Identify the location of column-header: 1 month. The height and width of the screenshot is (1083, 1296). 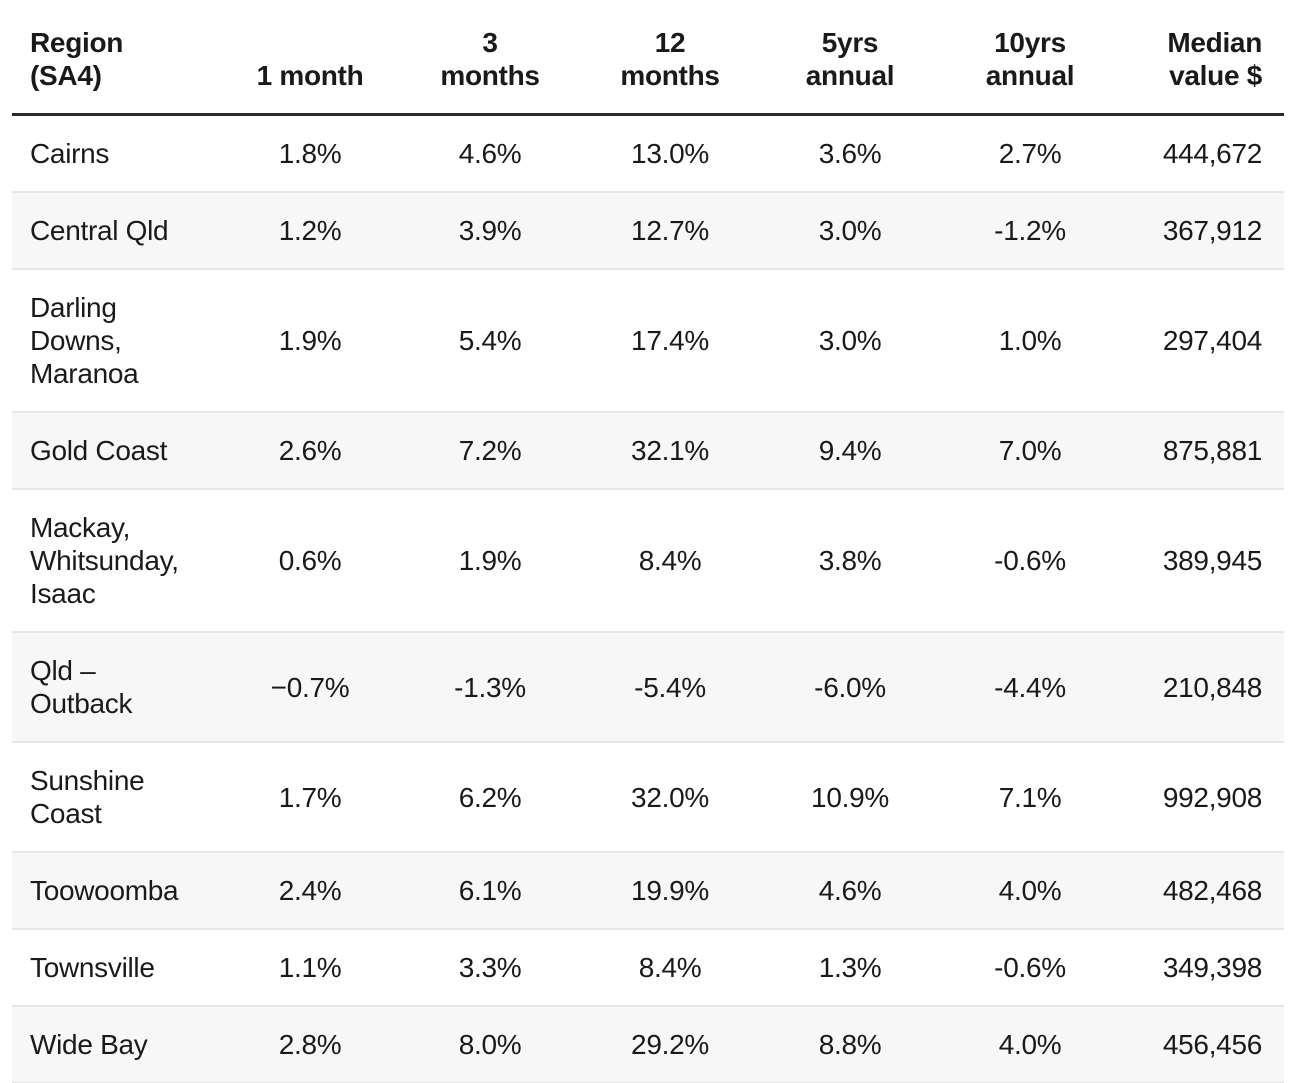
(310, 58).